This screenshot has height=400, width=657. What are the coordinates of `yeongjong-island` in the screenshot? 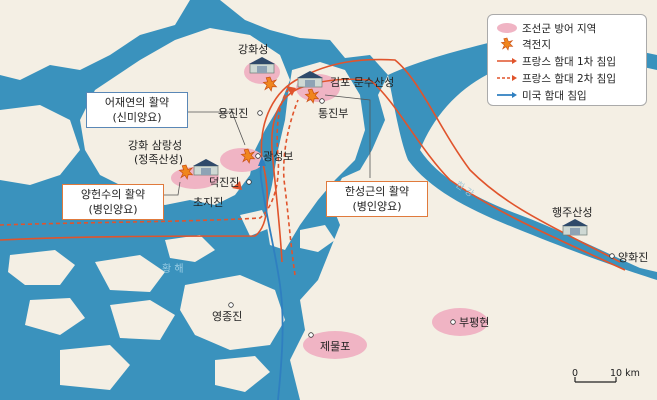 It's located at (232, 312).